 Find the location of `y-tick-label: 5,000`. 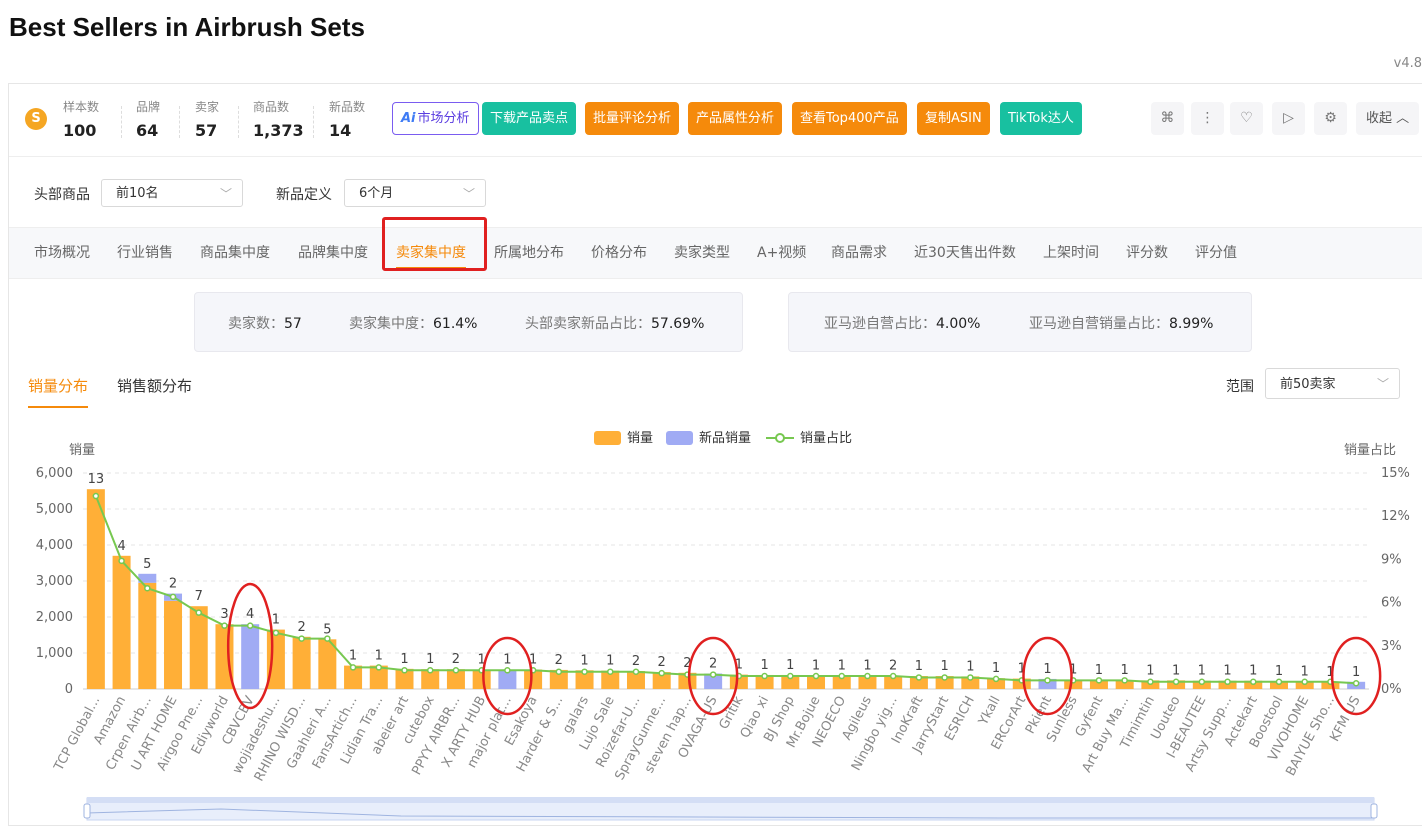

y-tick-label: 5,000 is located at coordinates (54, 509).